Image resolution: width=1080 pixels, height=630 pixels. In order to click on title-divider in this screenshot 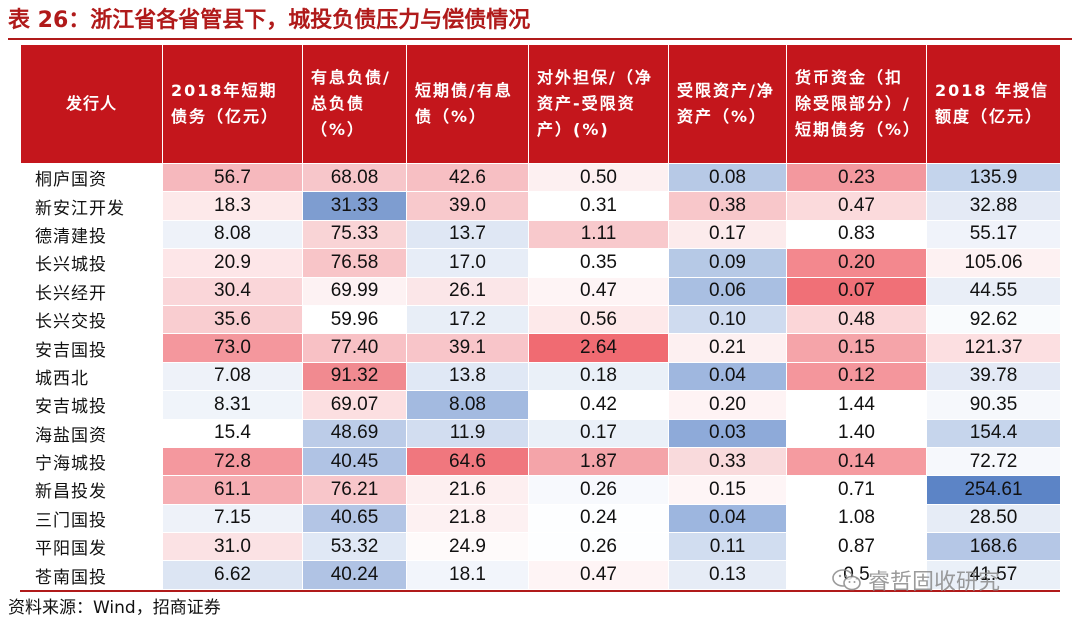, I will do `click(540, 39)`.